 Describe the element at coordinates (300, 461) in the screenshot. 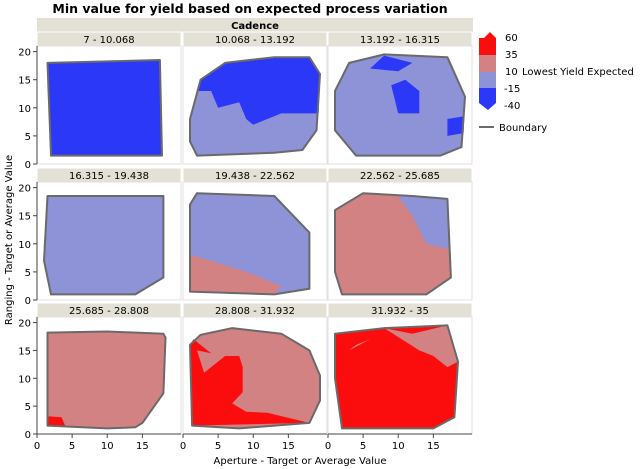

I see `x-axis-label: Aperture - Target or Average Value` at that location.